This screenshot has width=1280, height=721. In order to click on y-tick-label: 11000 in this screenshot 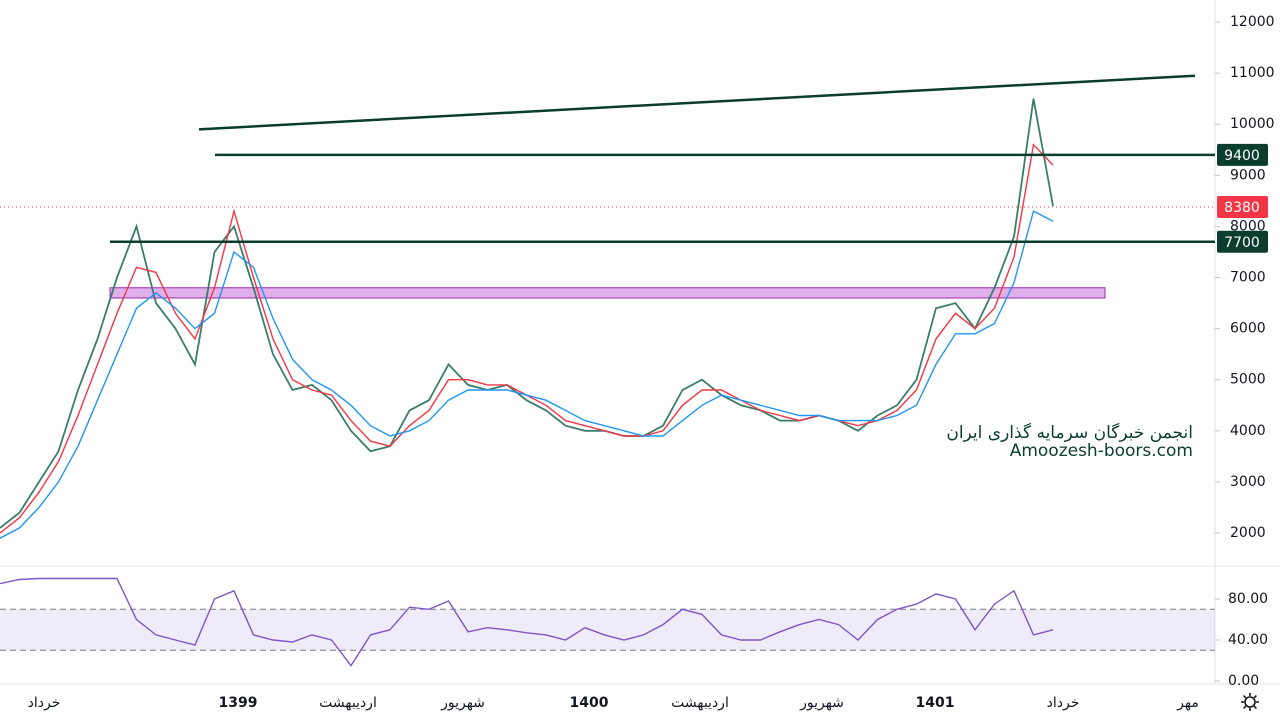, I will do `click(1252, 73)`.